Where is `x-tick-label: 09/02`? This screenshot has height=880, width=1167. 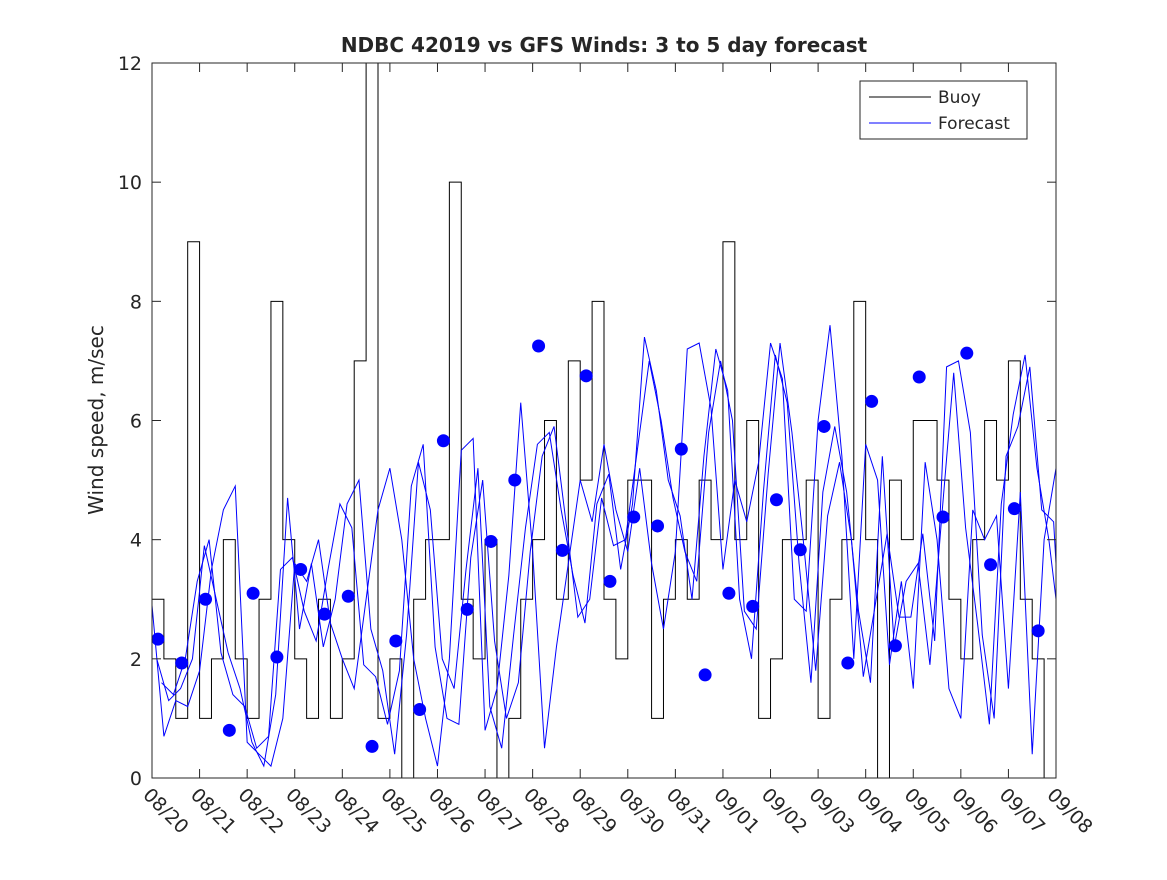 x-tick-label: 09/02 is located at coordinates (784, 811).